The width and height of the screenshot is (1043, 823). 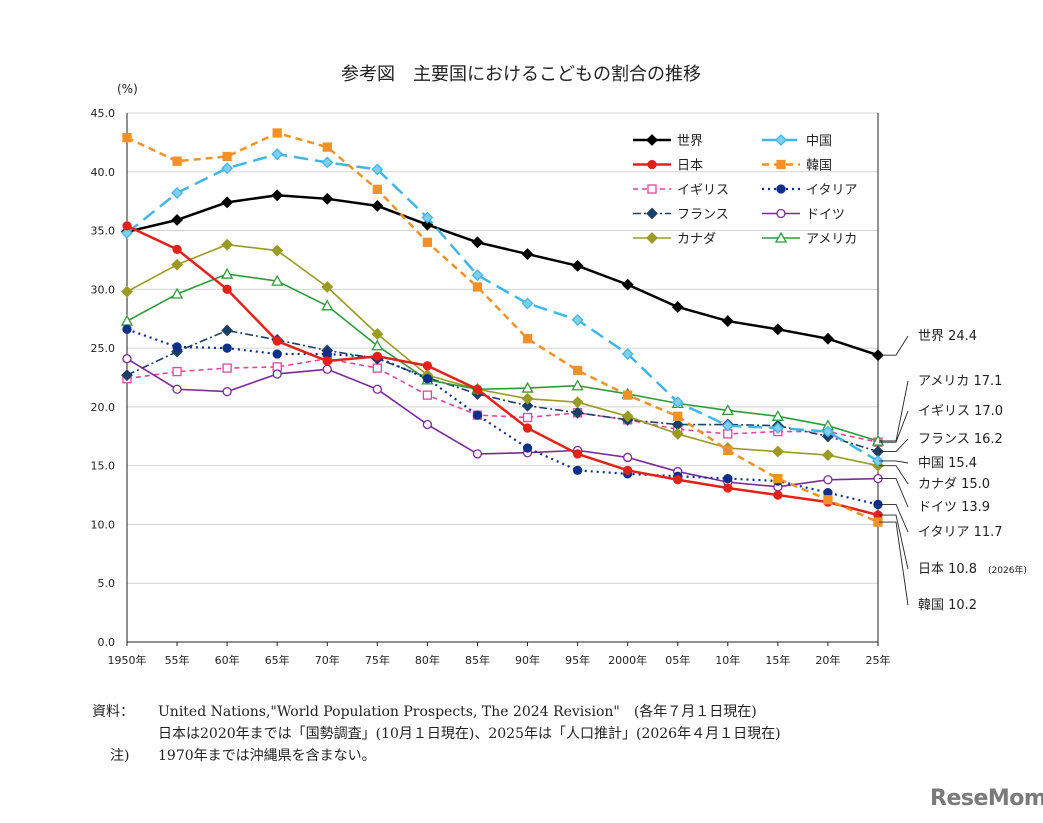 What do you see at coordinates (267, 756) in the screenshot?
I see `note-line: 1970年までは沖縄県を含まない。` at bounding box center [267, 756].